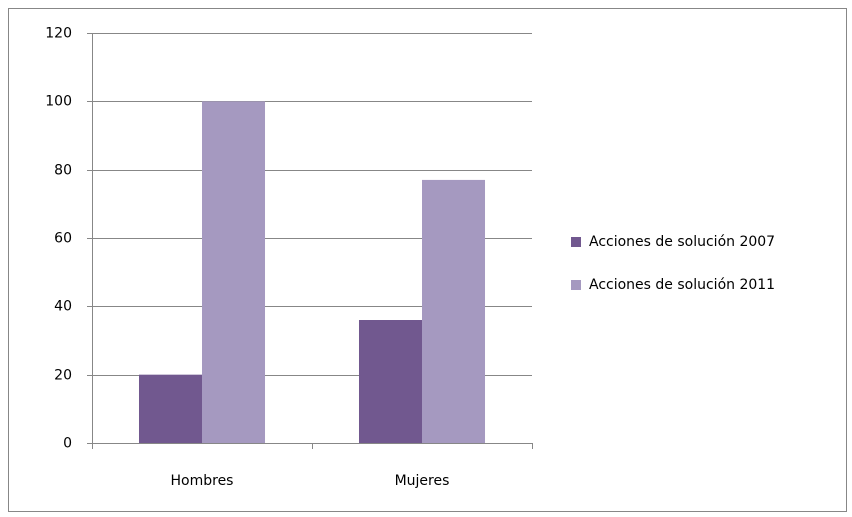  Describe the element at coordinates (58, 102) in the screenshot. I see `y-tick-label: 100` at that location.